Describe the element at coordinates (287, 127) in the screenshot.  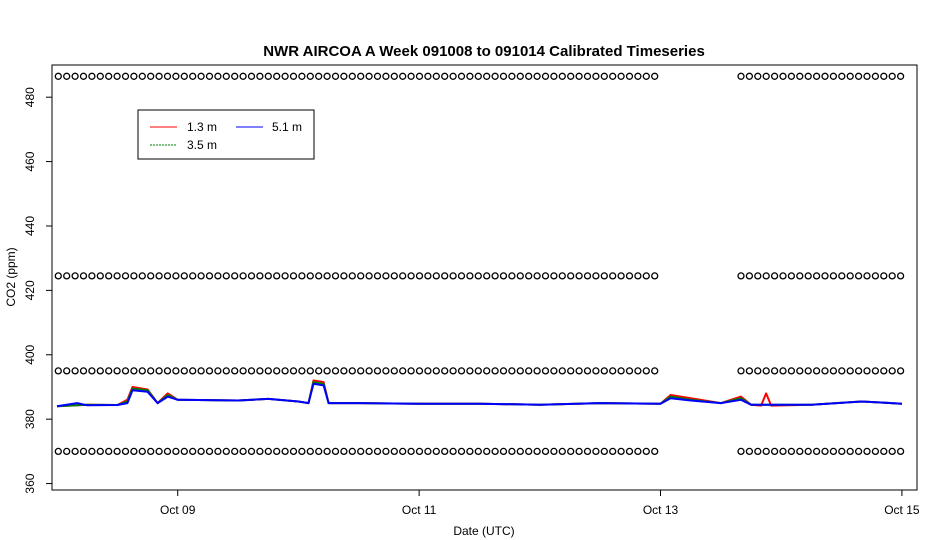
I see `legend-label-5-1m: 5.1 m` at that location.